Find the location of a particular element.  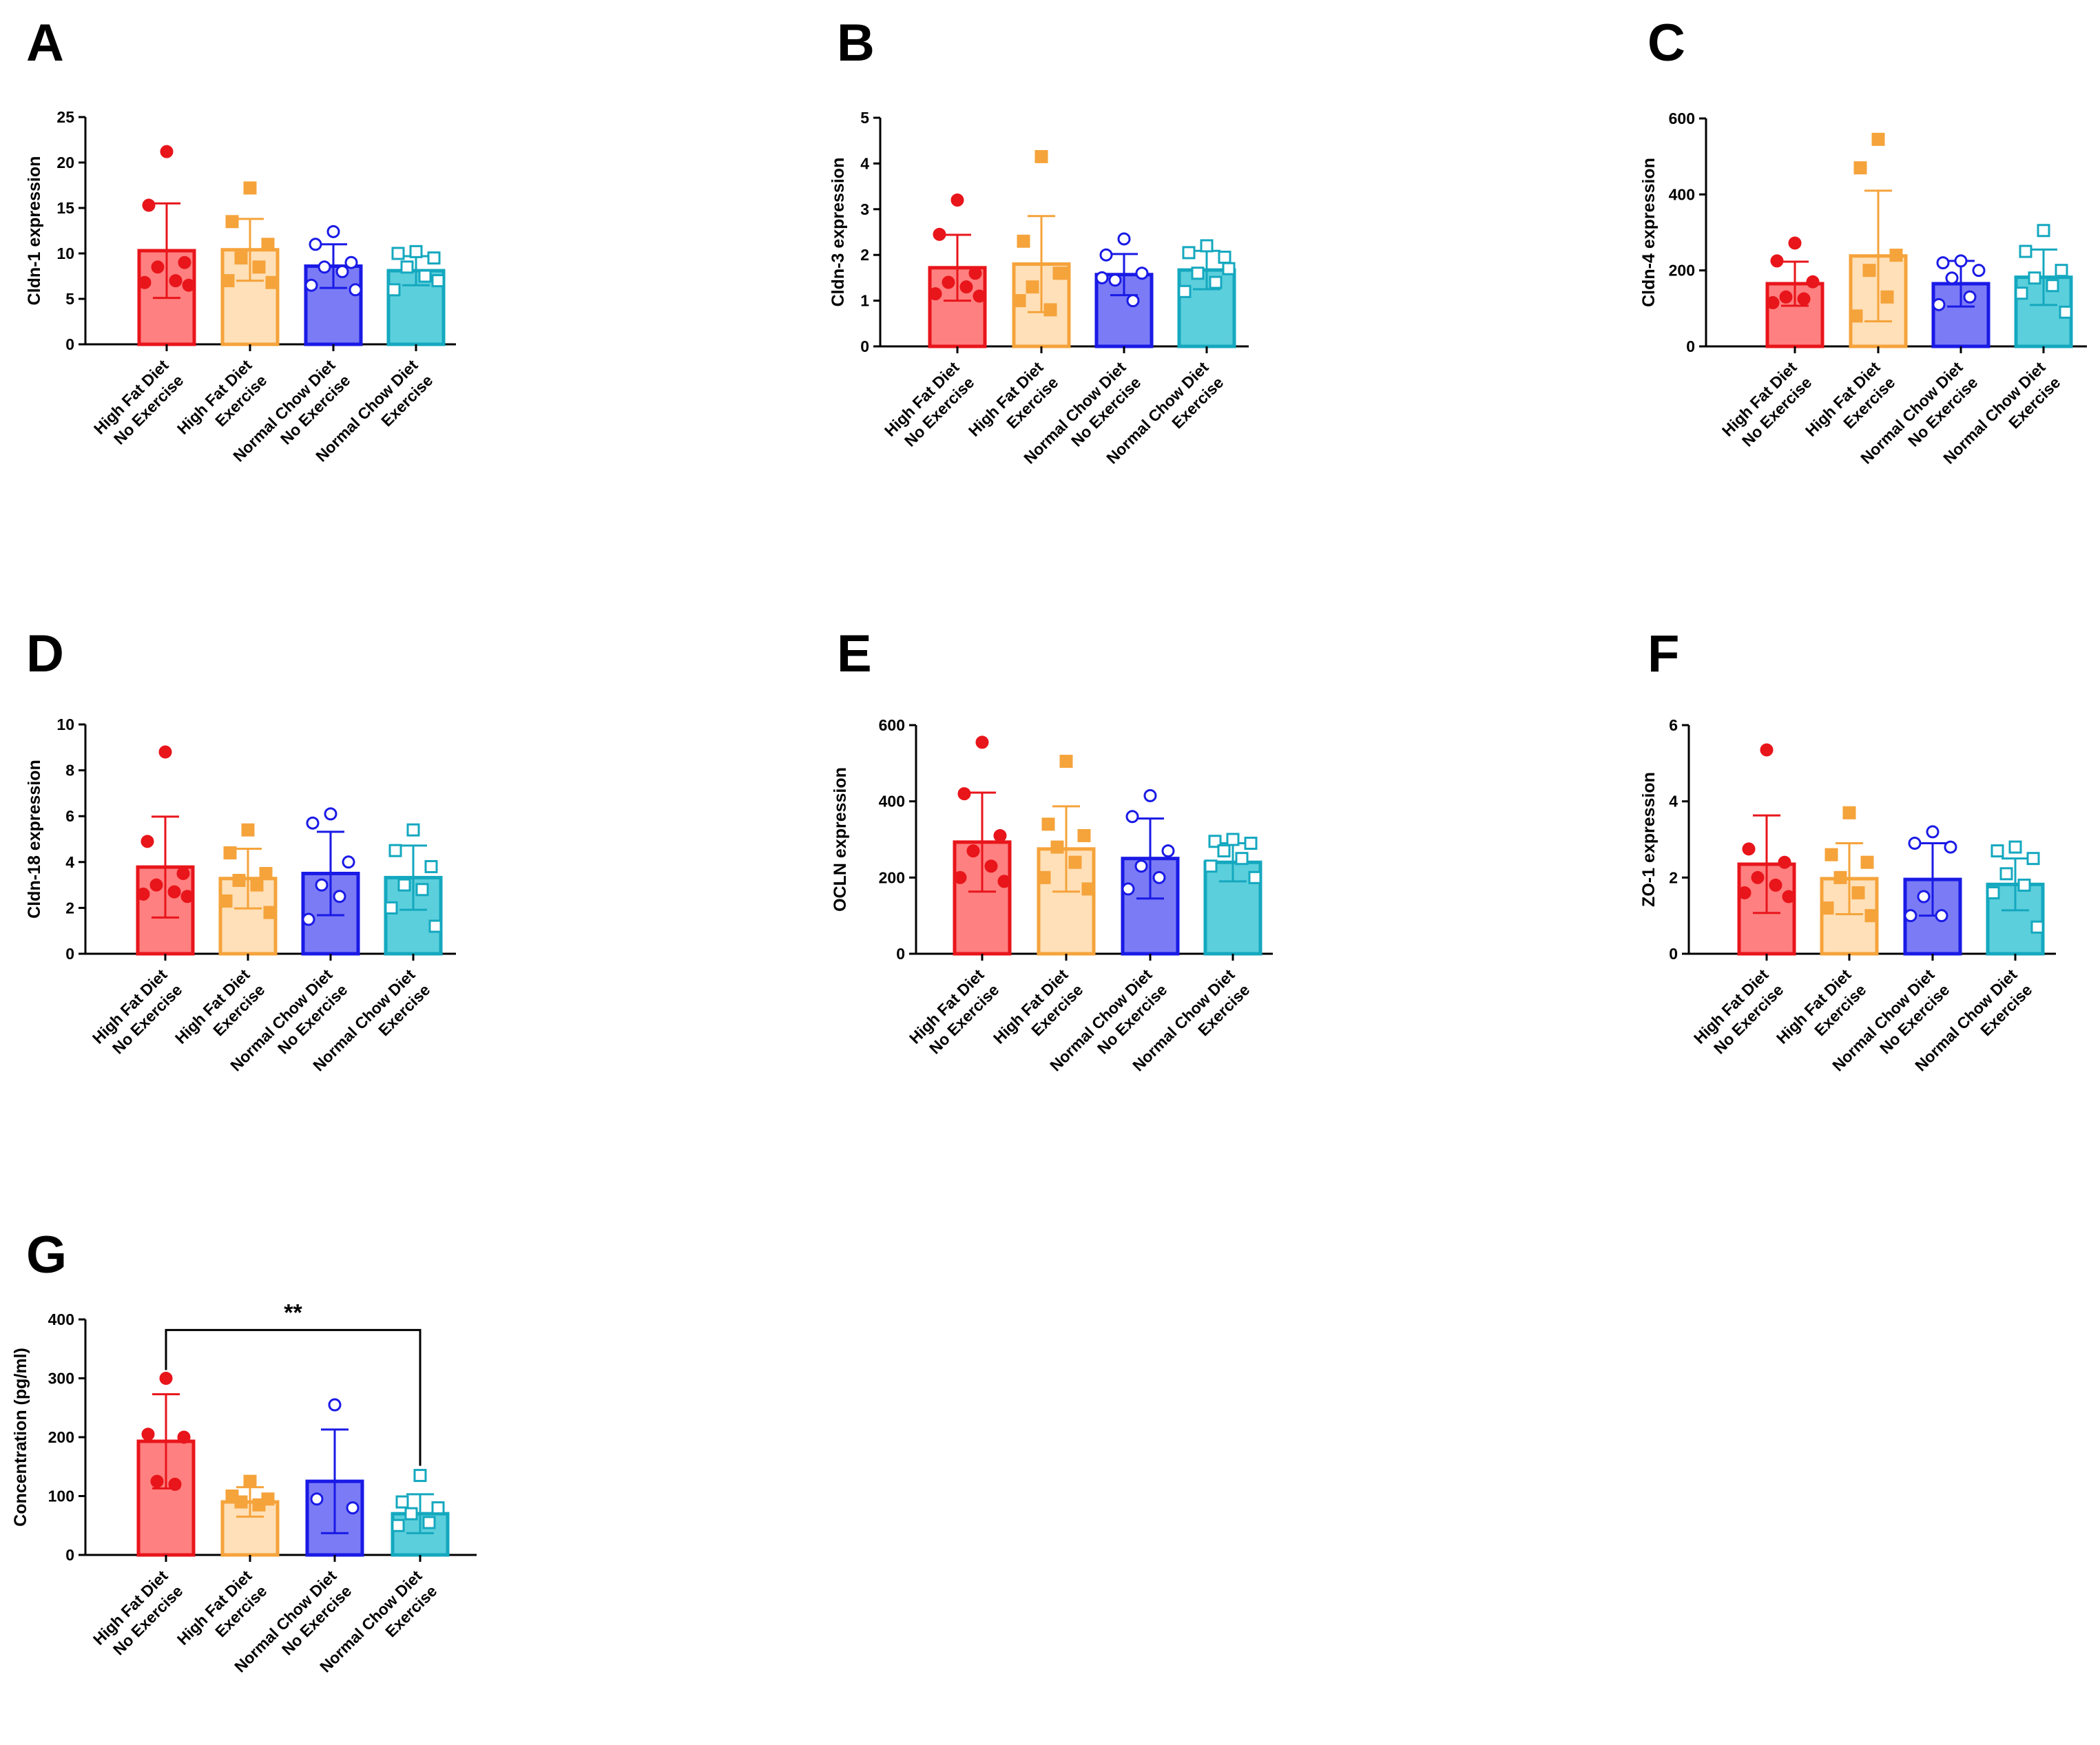

y-tick-label: 8 is located at coordinates (69, 771).